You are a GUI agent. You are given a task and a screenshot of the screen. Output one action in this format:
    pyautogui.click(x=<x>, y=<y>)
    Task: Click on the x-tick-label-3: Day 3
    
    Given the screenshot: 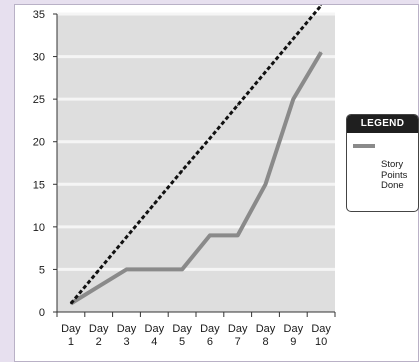 What is the action you would take?
    pyautogui.click(x=127, y=335)
    